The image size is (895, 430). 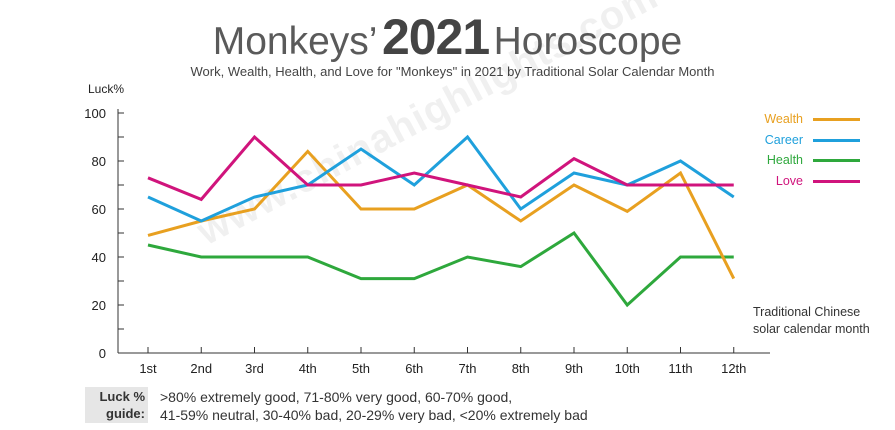 What do you see at coordinates (783, 119) in the screenshot?
I see `legend-label: Wealth` at bounding box center [783, 119].